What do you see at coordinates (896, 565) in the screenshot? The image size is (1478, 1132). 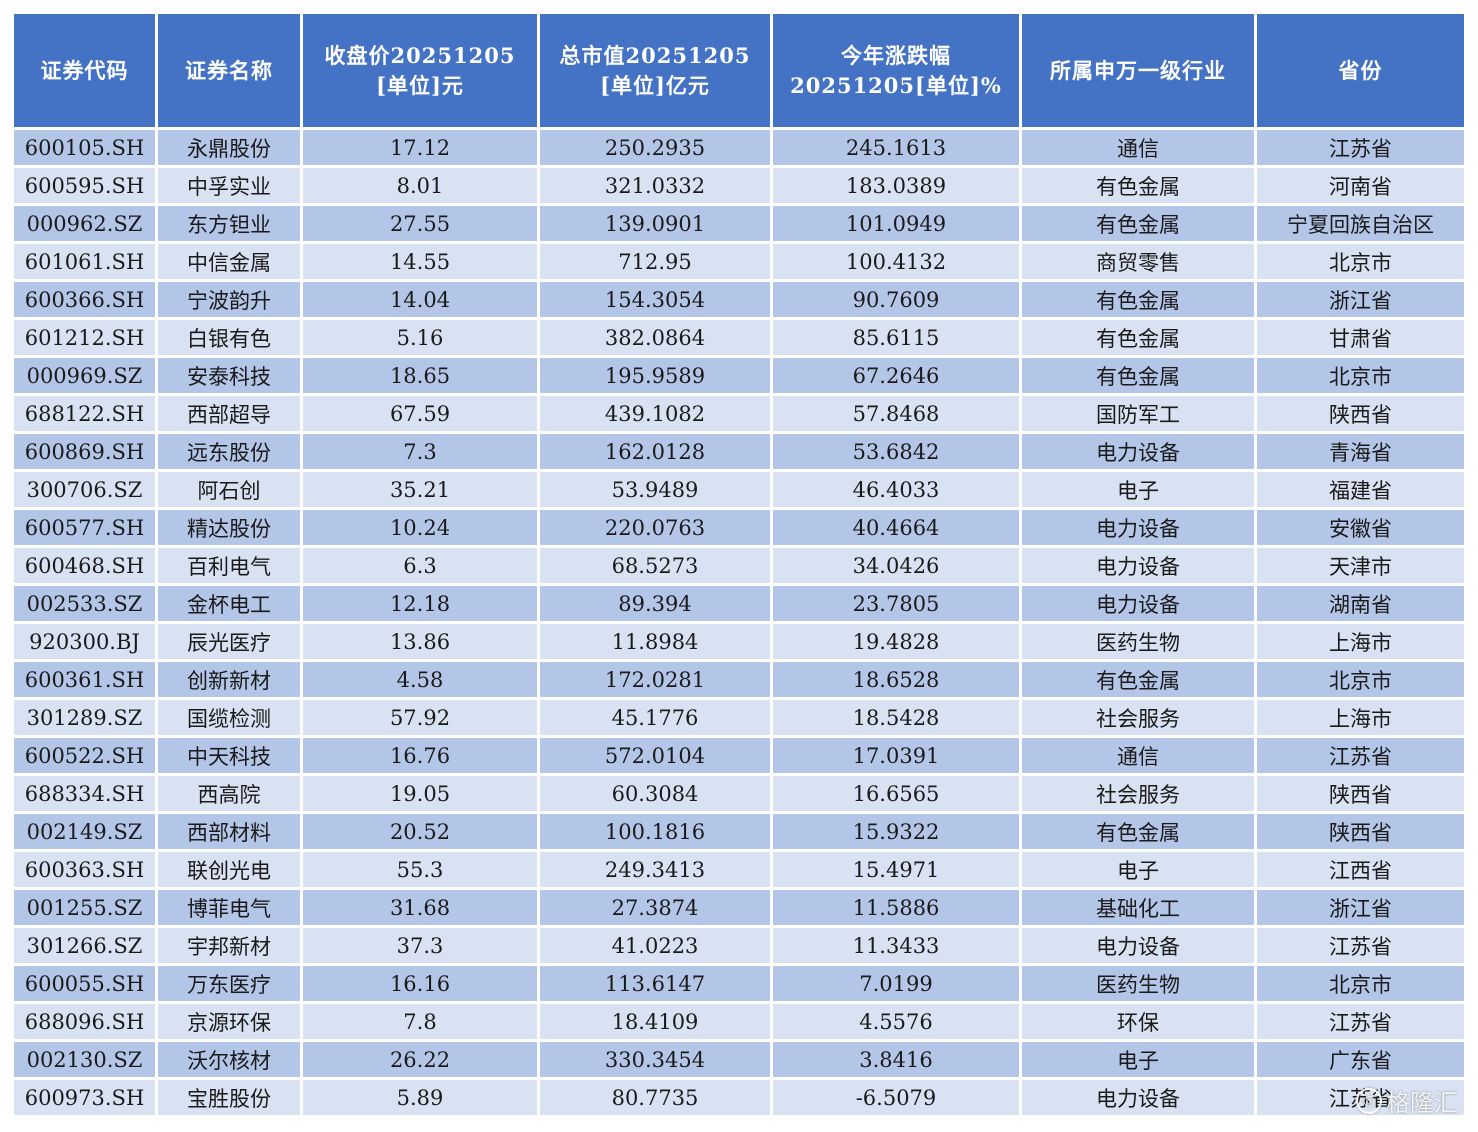 I see `table-cell: 34.0426` at bounding box center [896, 565].